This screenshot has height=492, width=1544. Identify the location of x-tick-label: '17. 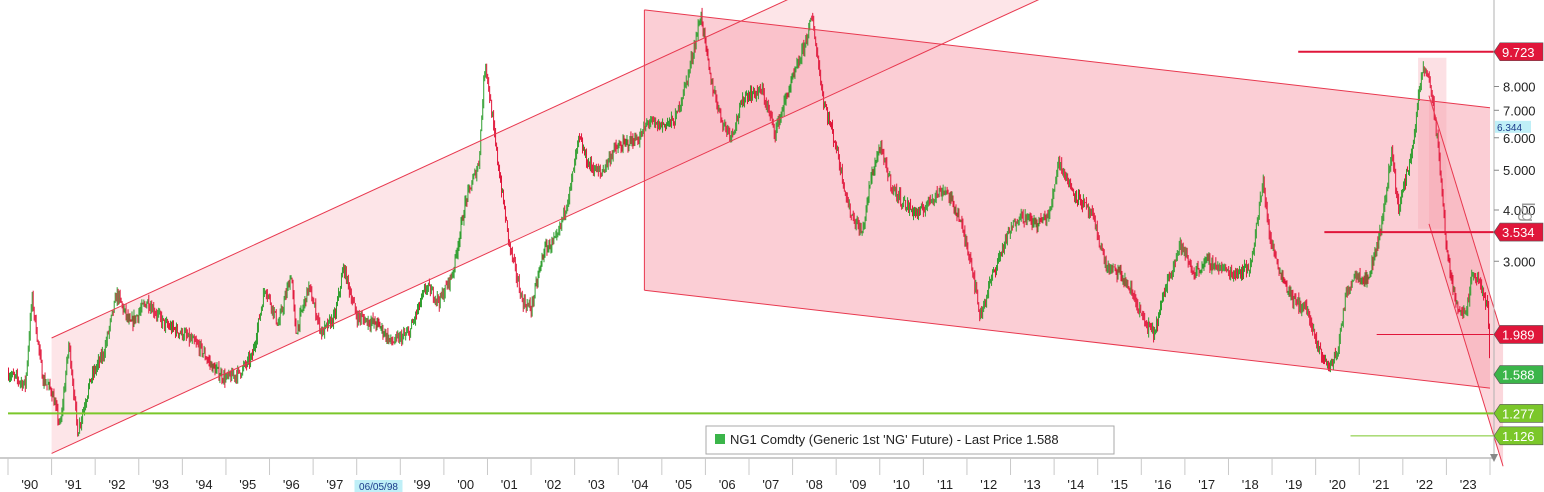
(1206, 484).